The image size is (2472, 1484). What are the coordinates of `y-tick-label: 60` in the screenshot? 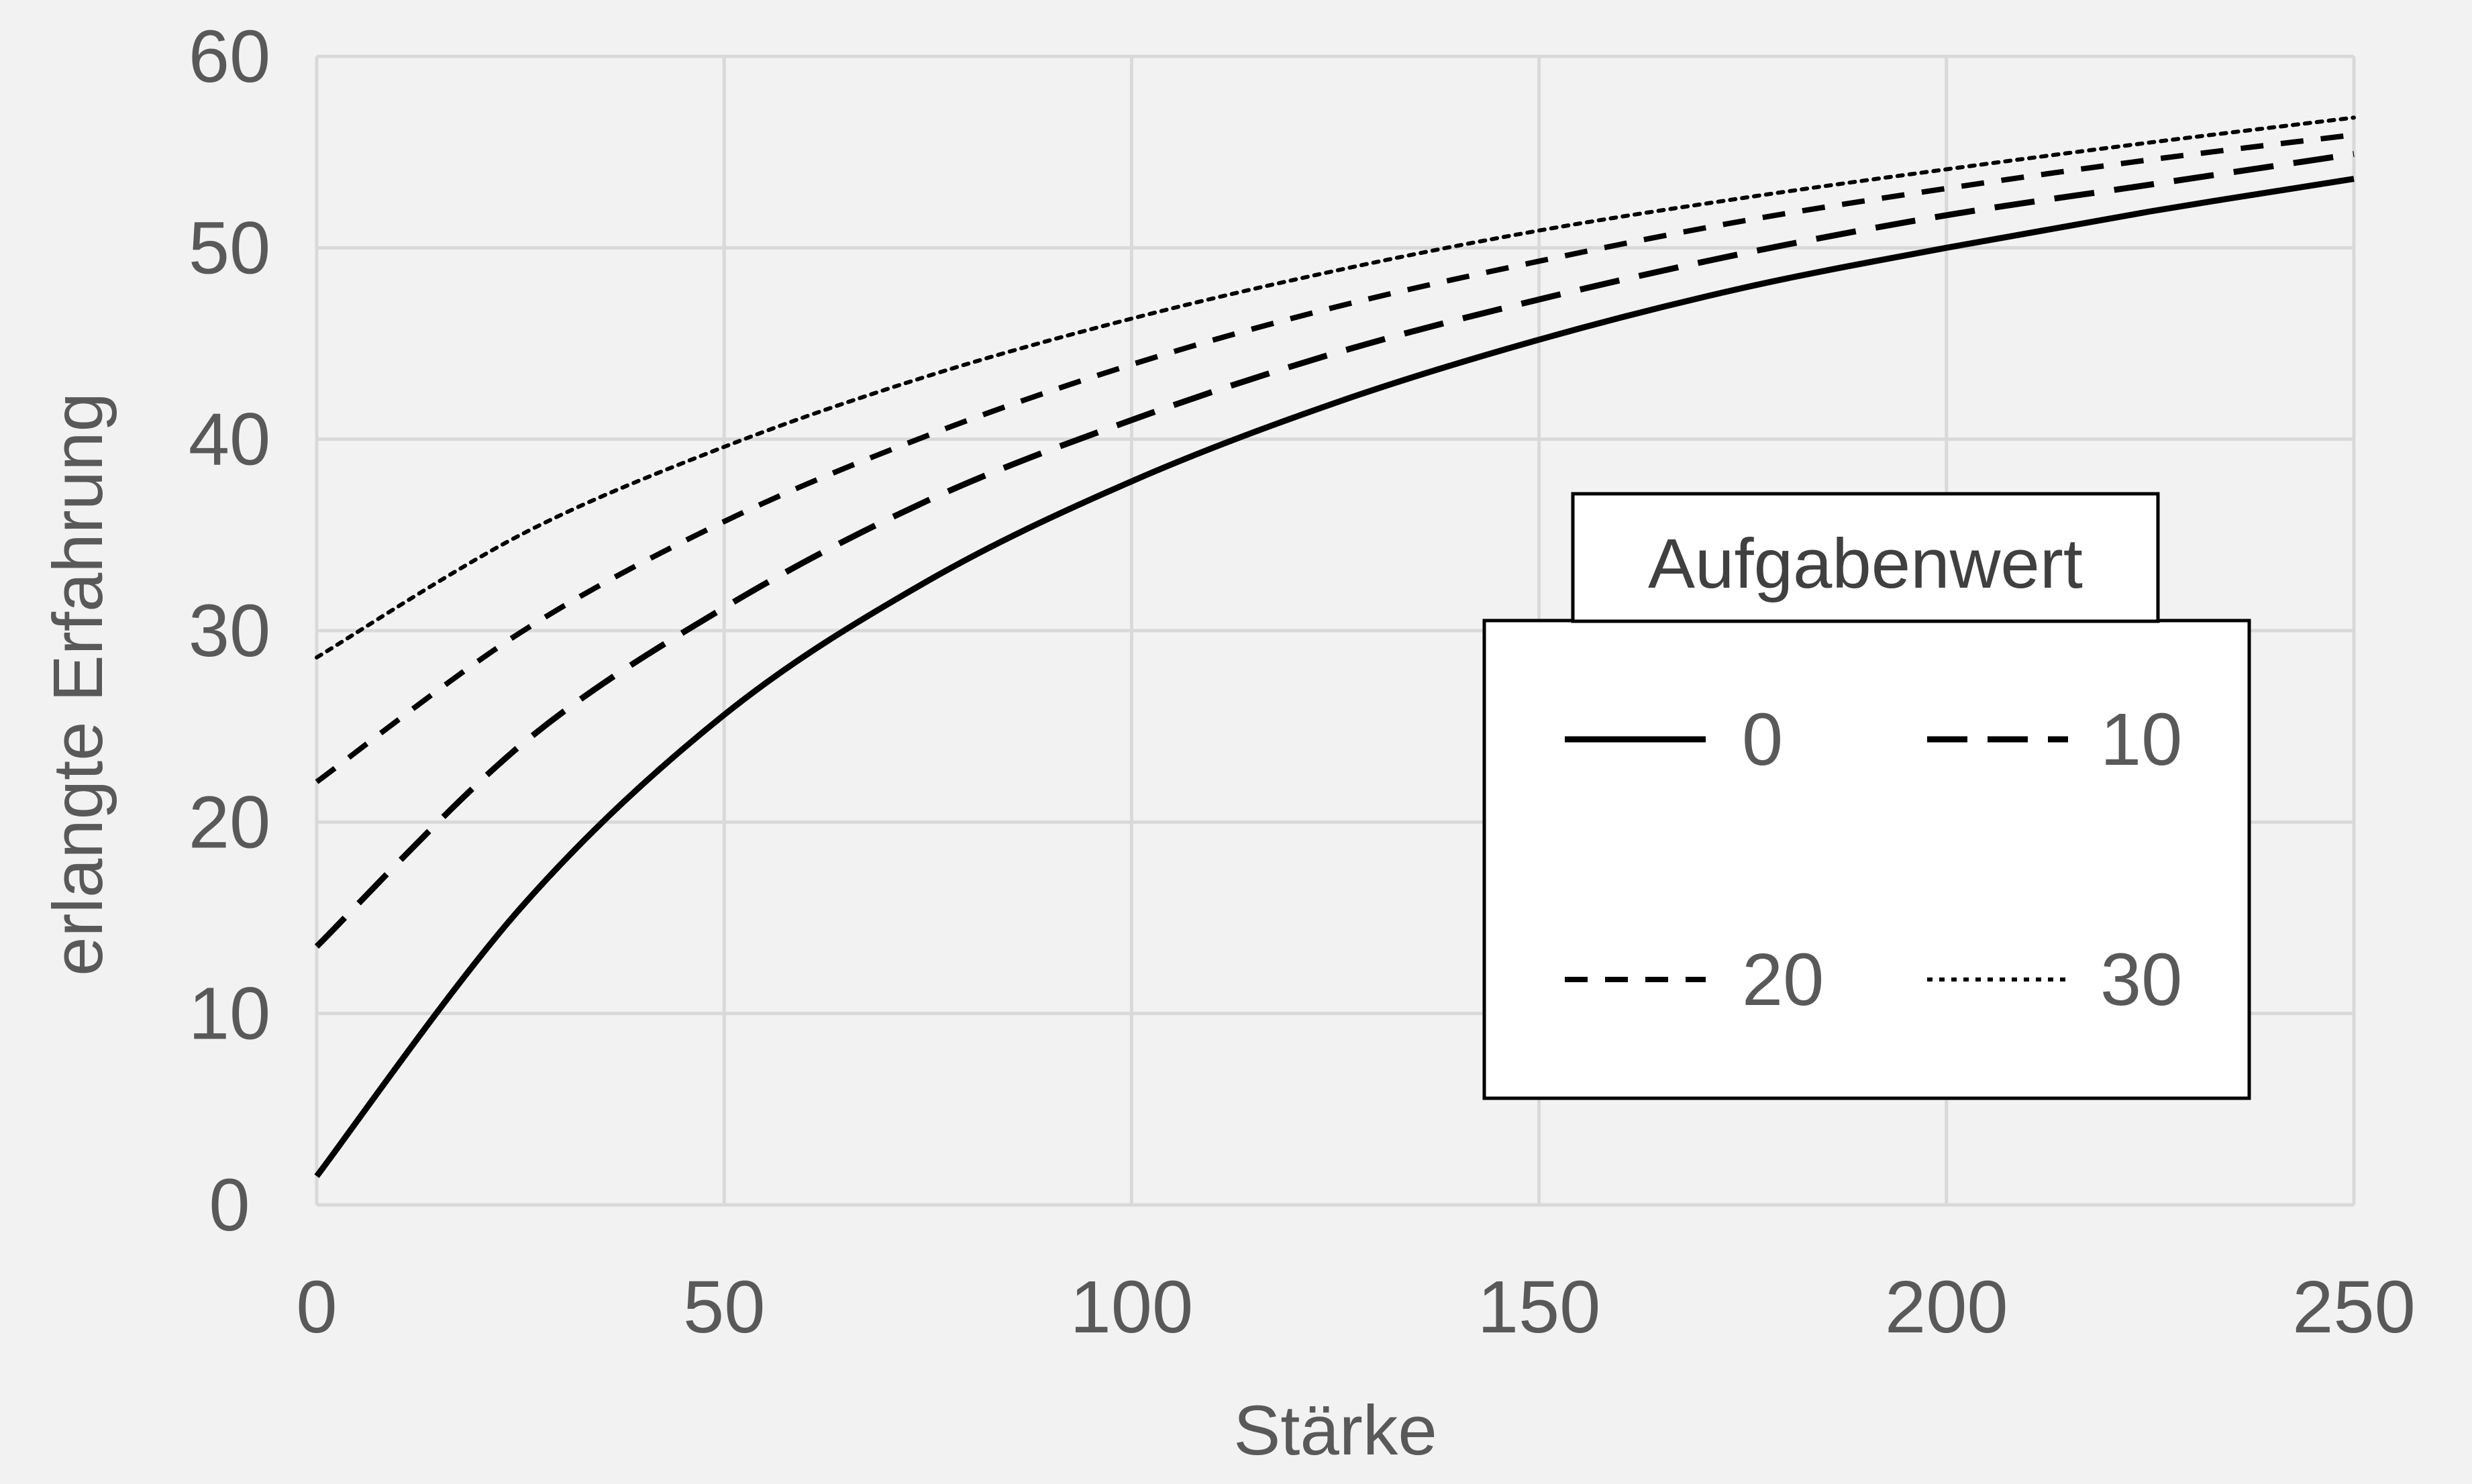 It's located at (229, 56).